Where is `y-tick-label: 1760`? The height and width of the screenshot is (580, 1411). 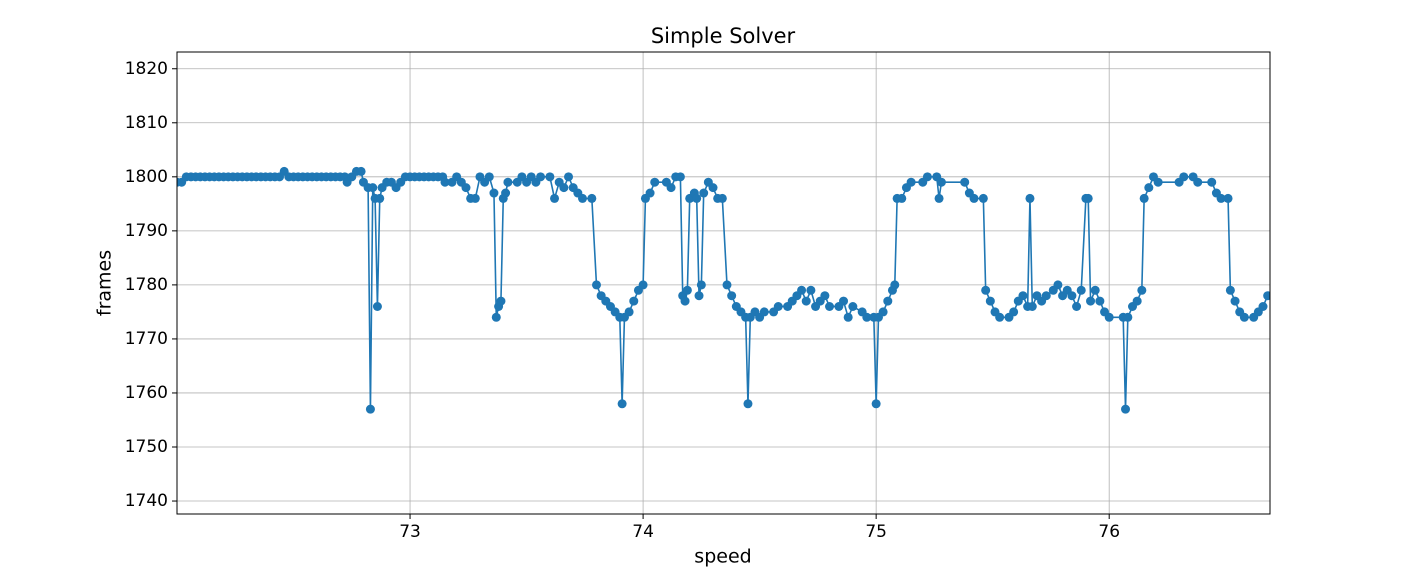
y-tick-label: 1760 is located at coordinates (146, 393).